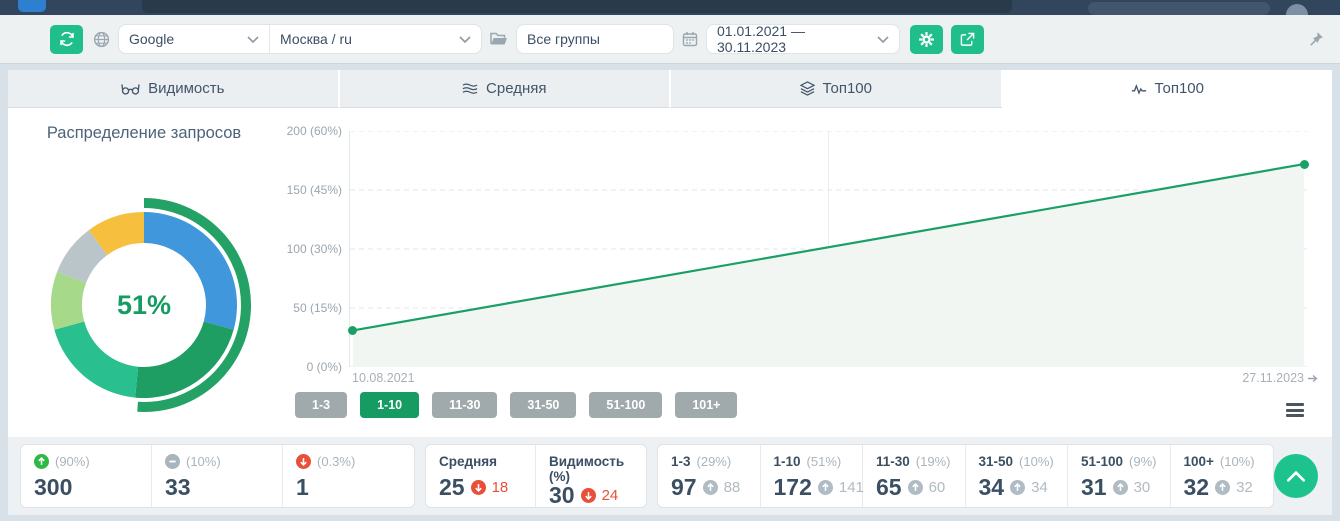 Image resolution: width=1340 pixels, height=521 pixels. I want to click on scroll-top-button, so click(1296, 476).